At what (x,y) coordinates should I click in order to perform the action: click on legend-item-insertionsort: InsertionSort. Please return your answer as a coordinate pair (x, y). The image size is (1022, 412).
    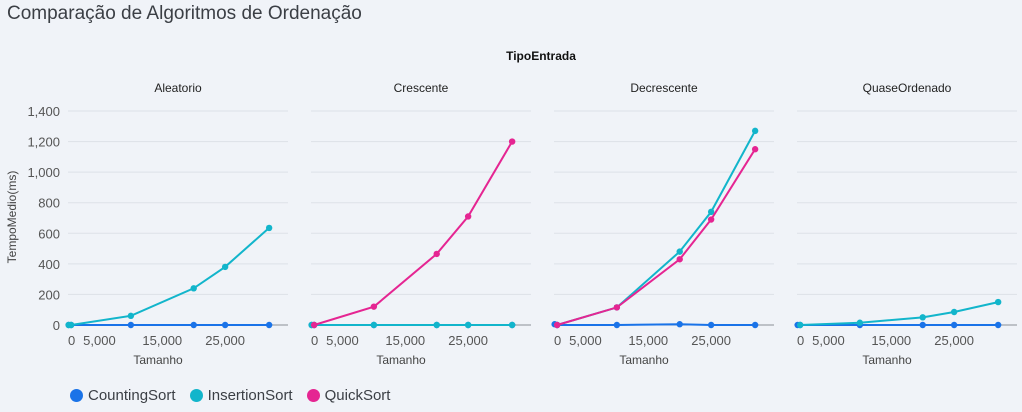
    Looking at the image, I should click on (241, 395).